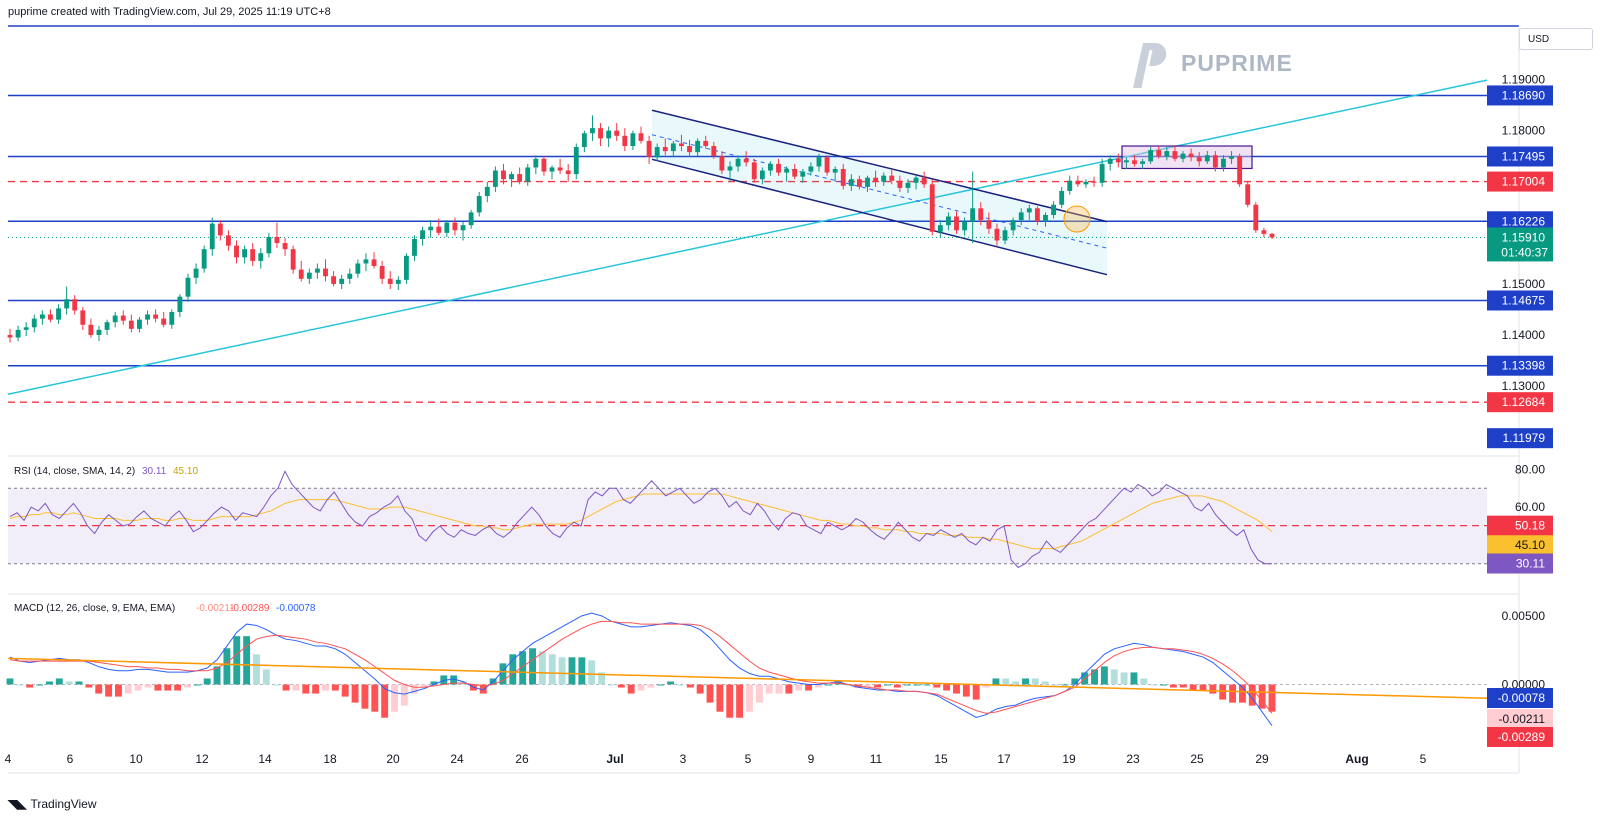 The image size is (1600, 820). What do you see at coordinates (1524, 95) in the screenshot?
I see `level-label: 1.18690` at bounding box center [1524, 95].